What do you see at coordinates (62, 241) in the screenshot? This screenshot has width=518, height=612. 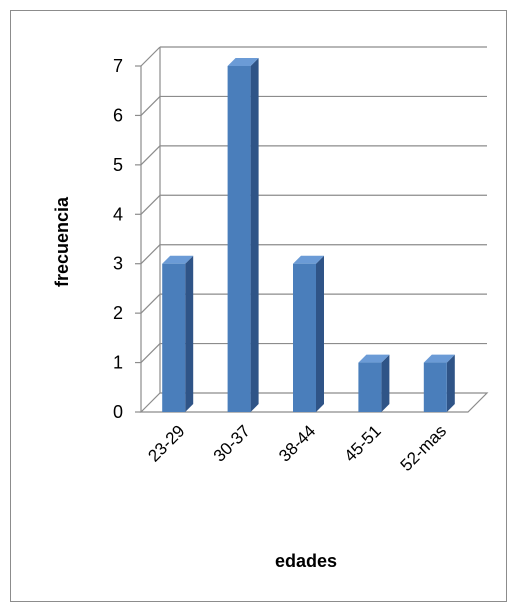 I see `y-axis-title: frecuencia` at bounding box center [62, 241].